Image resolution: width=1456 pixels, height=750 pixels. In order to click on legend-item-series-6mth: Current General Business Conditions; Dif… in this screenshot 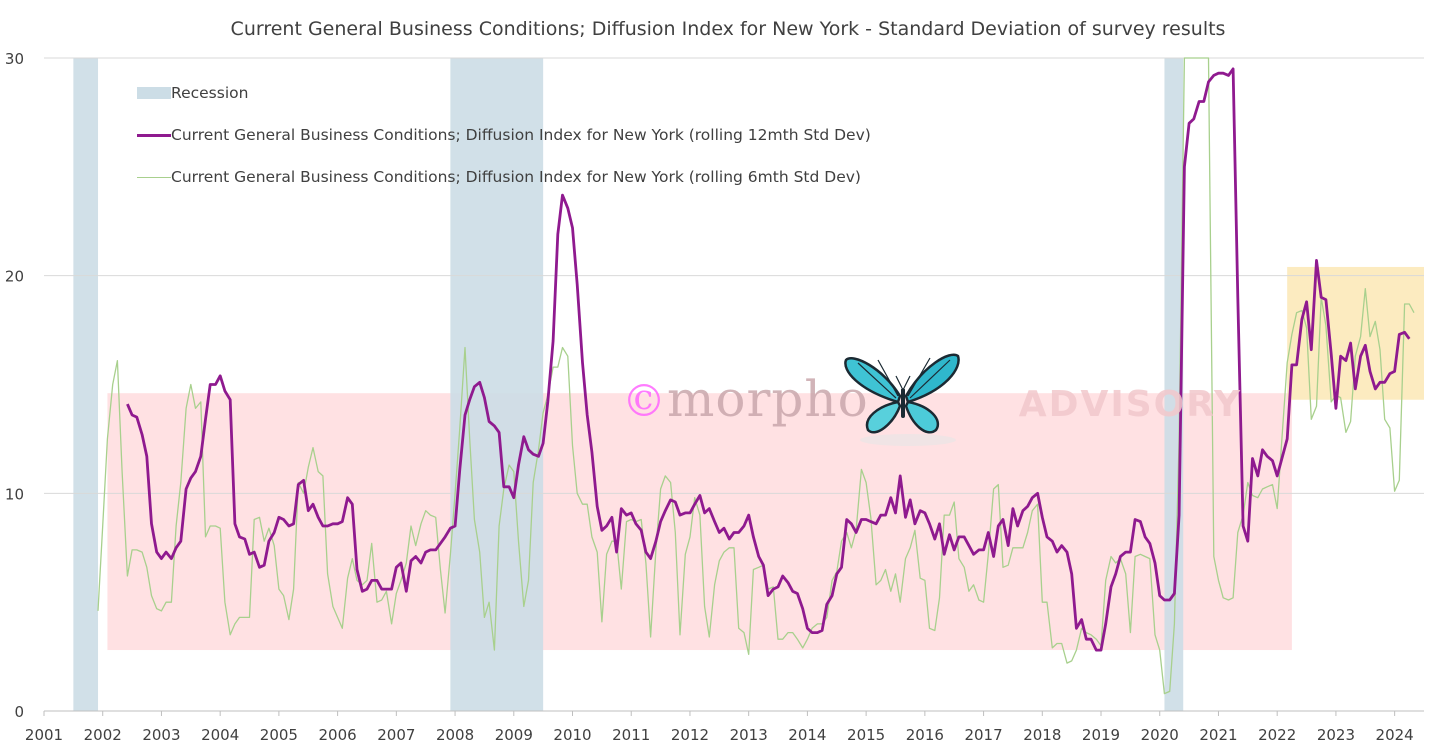, I will do `click(504, 177)`.